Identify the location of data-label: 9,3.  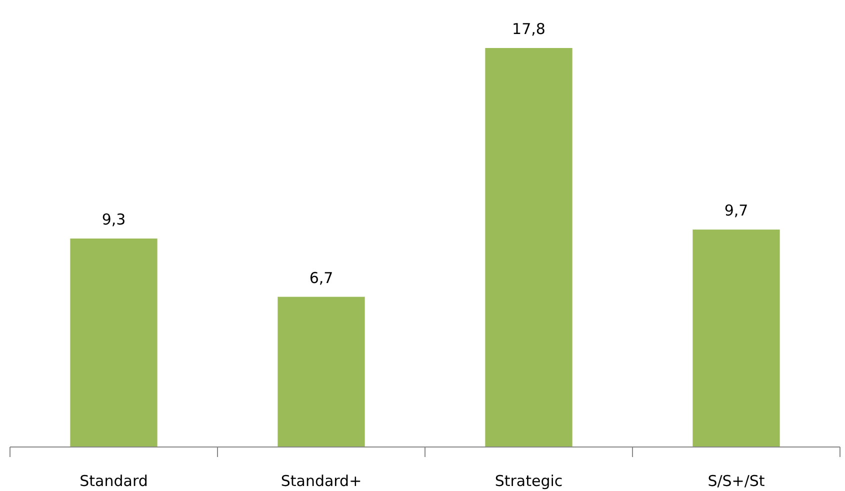
(114, 219).